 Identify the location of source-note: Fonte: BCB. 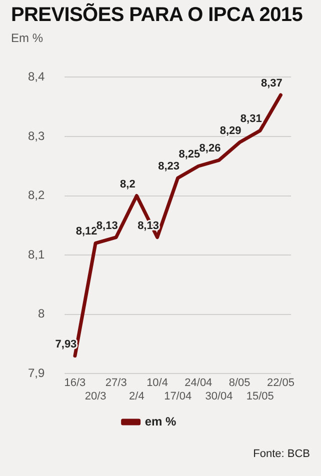
(281, 454).